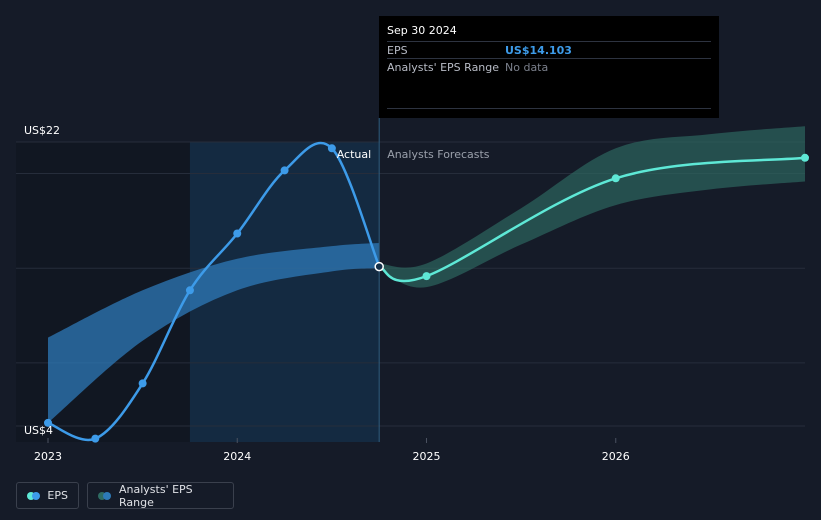 This screenshot has width=821, height=520. What do you see at coordinates (214, 332) in the screenshot?
I see `eps-range-band` at bounding box center [214, 332].